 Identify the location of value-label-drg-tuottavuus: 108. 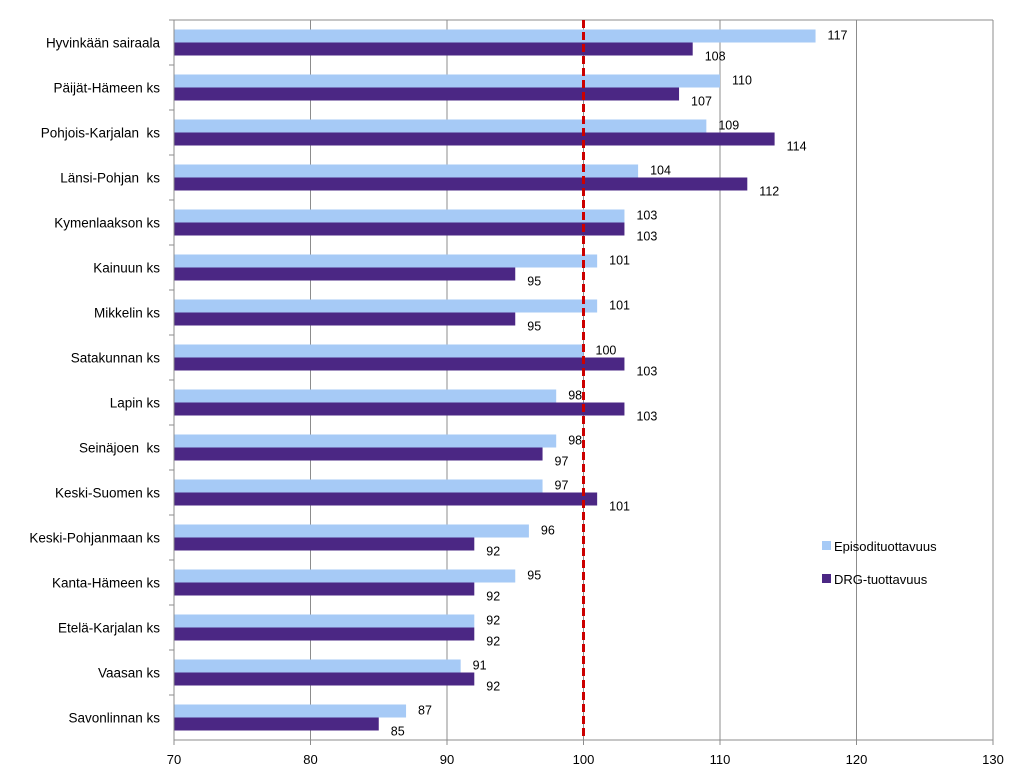
(715, 57).